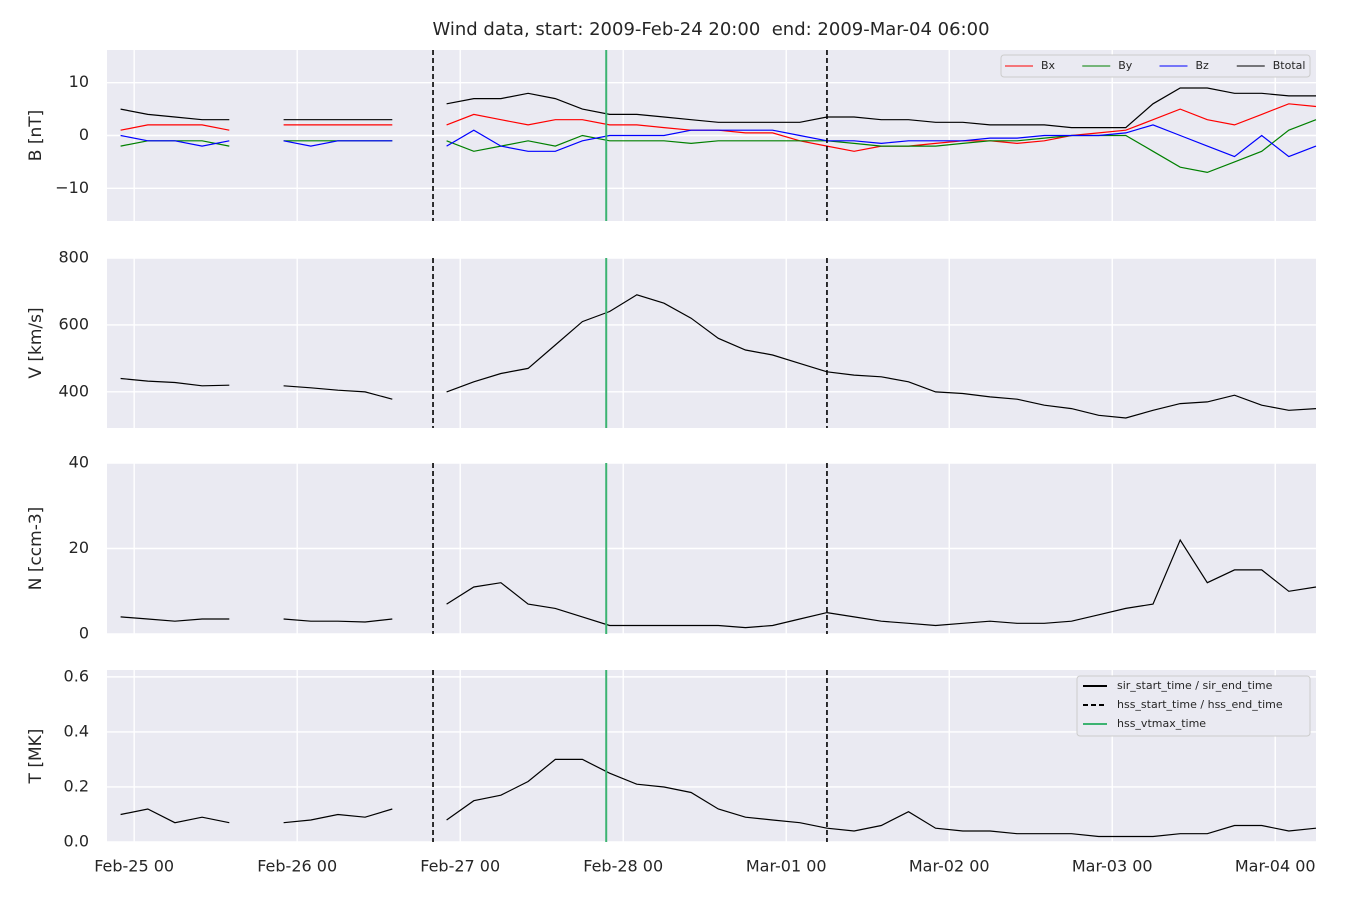 This screenshot has height=900, width=1350. I want to click on x-tick-label: Feb-28 00, so click(623, 866).